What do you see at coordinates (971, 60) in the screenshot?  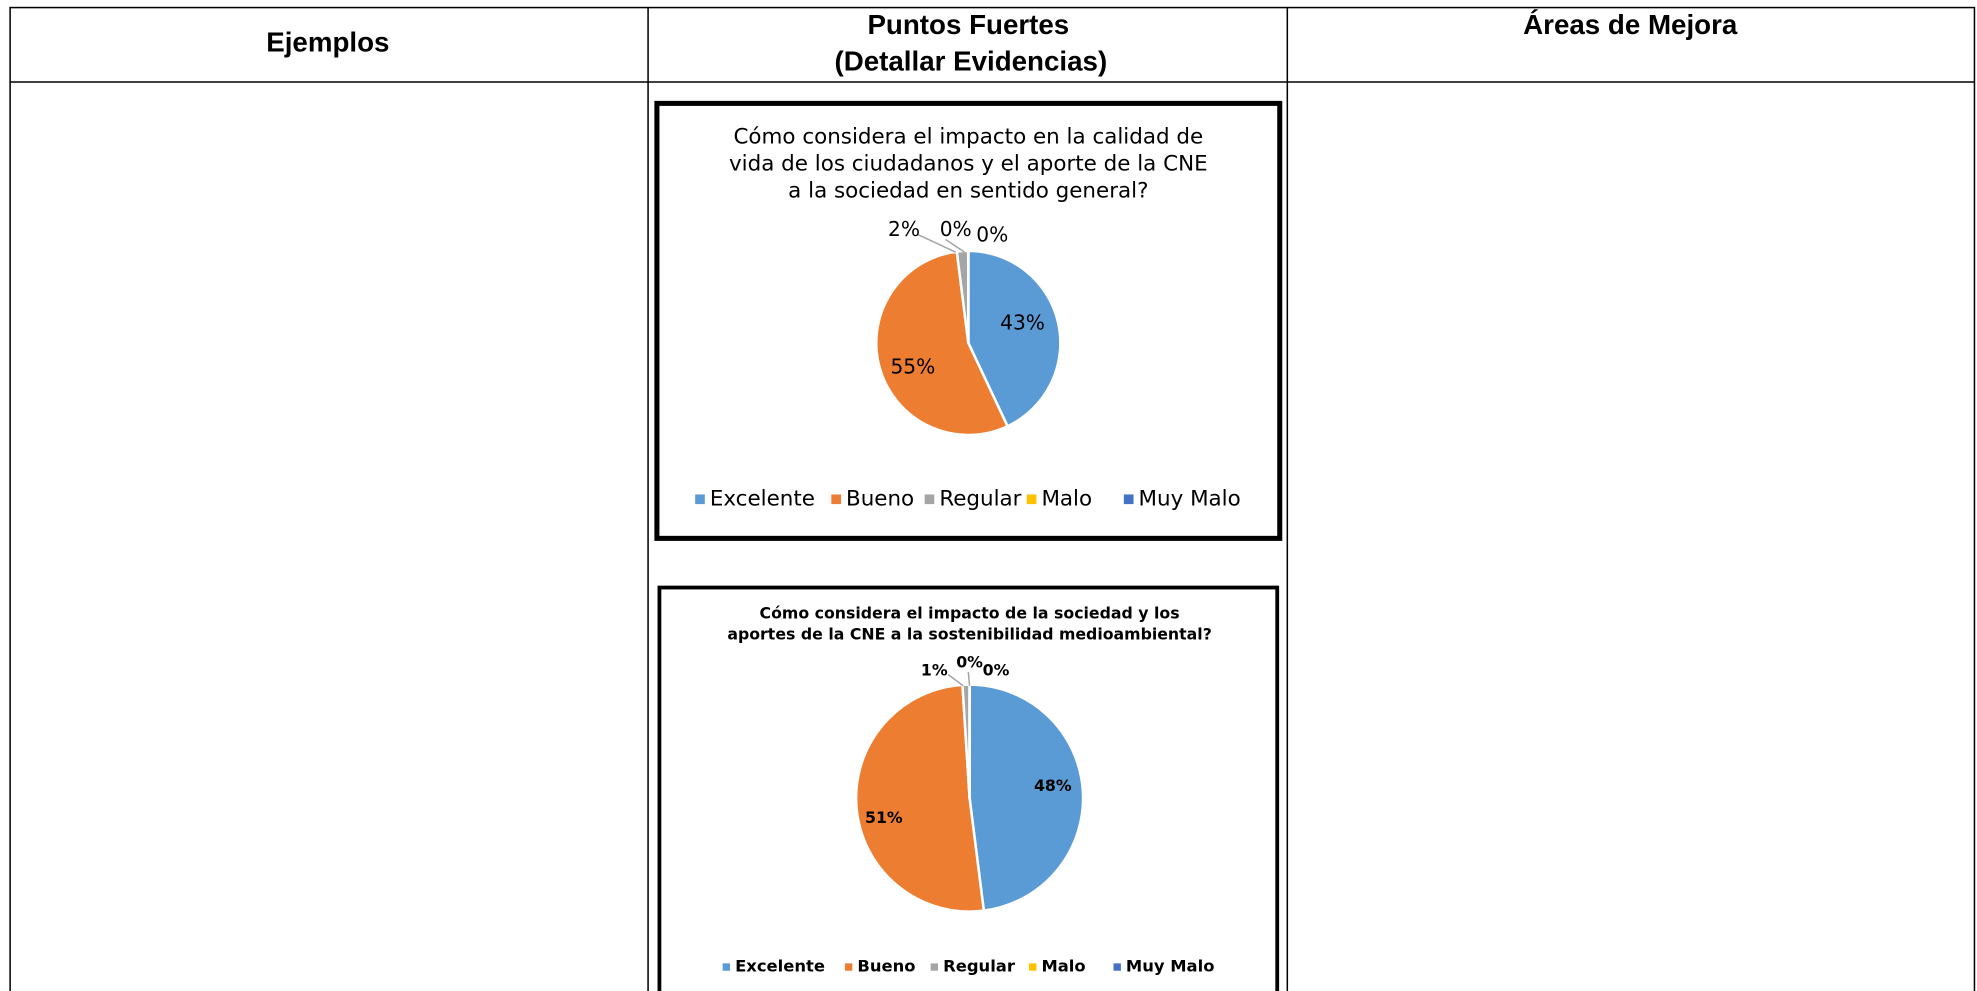 I see `column-header: (Detallar Evidencias)` at bounding box center [971, 60].